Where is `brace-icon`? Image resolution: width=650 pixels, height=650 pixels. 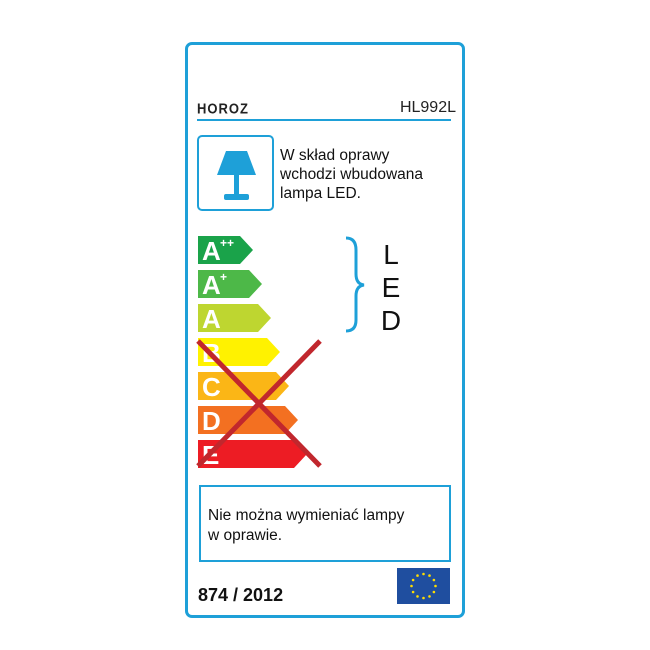
brace-icon is located at coordinates (355, 284).